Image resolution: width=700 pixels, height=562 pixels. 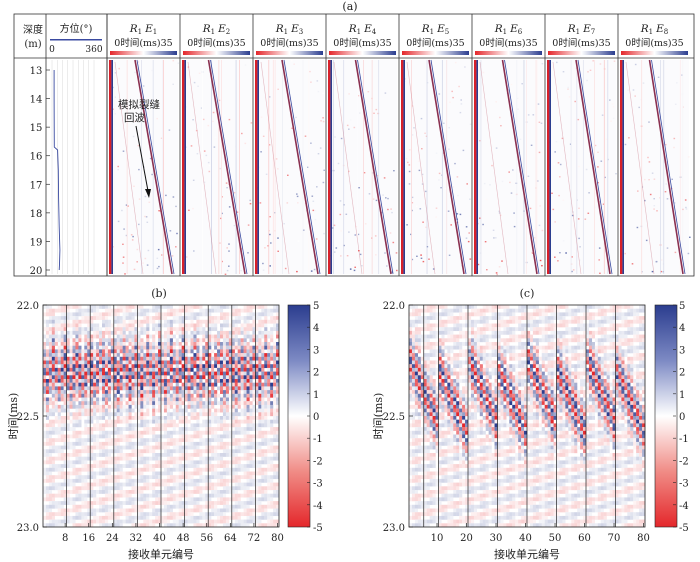 What do you see at coordinates (143, 43) in the screenshot?
I see `receiver-time-axis-label: 0时间(ms)35` at bounding box center [143, 43].